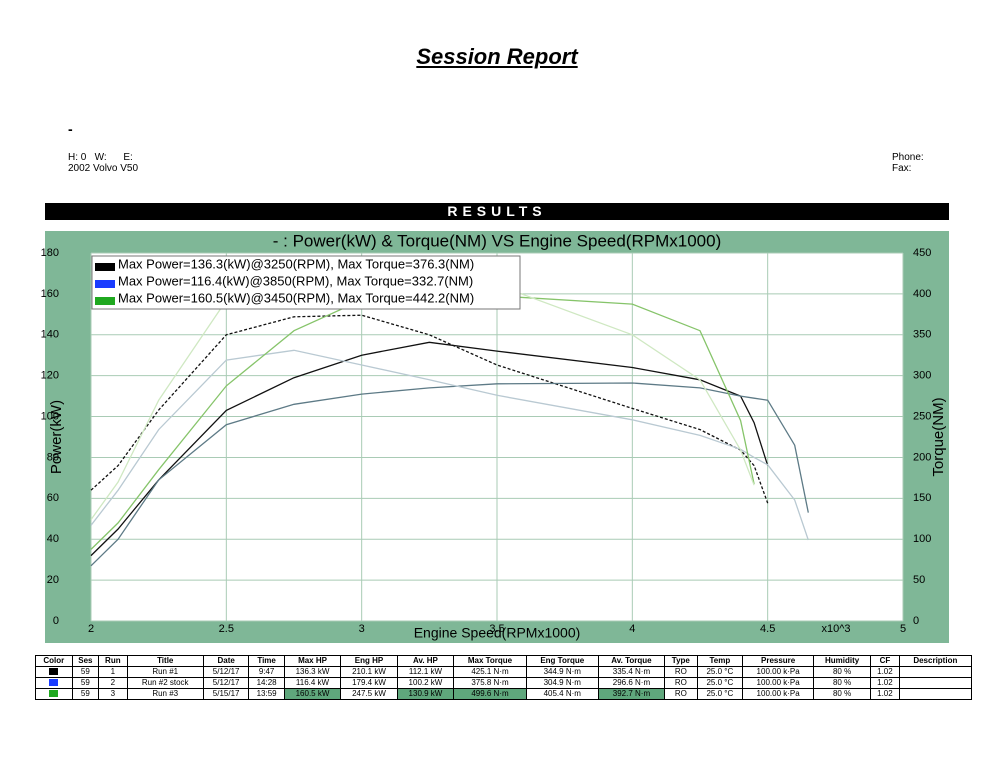 This screenshot has height=768, width=994. Describe the element at coordinates (312, 683) in the screenshot. I see `table-cell: 116.4 kW` at that location.